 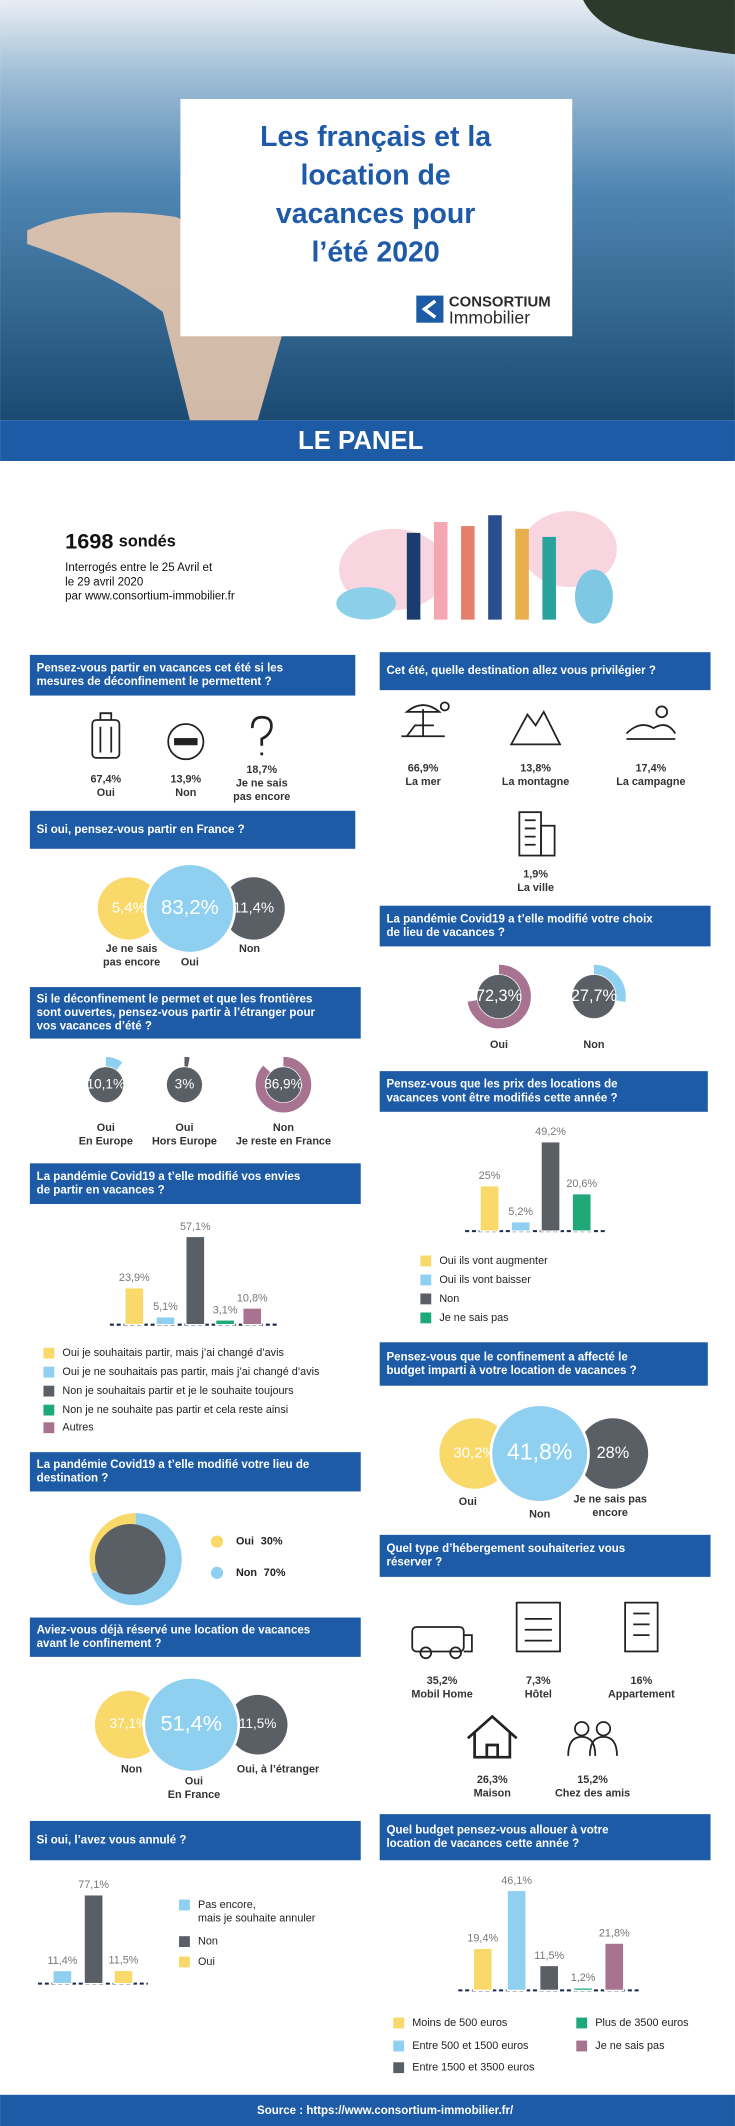 I want to click on item-value: 1,9%, so click(x=535, y=874).